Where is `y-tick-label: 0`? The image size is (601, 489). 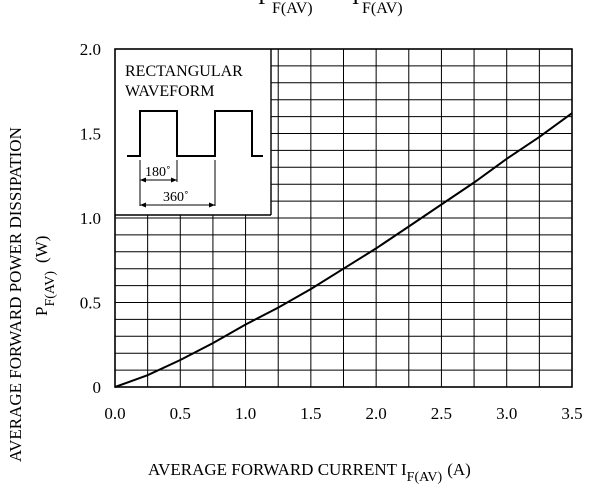
y-tick-label: 0 is located at coordinates (97, 387).